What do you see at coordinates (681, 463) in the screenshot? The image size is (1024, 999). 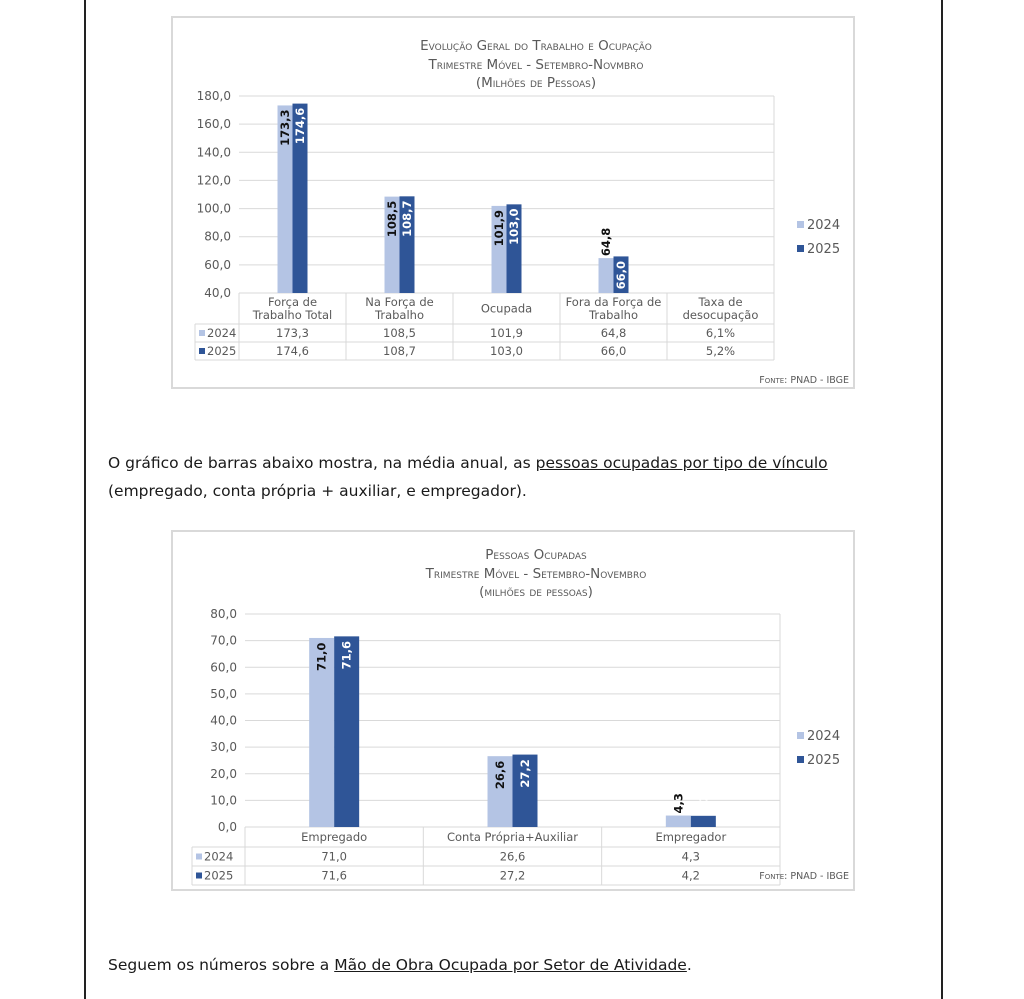 I see `link-pessoas-ocupadas: pessoas ocupadas por tipo de vínculo` at bounding box center [681, 463].